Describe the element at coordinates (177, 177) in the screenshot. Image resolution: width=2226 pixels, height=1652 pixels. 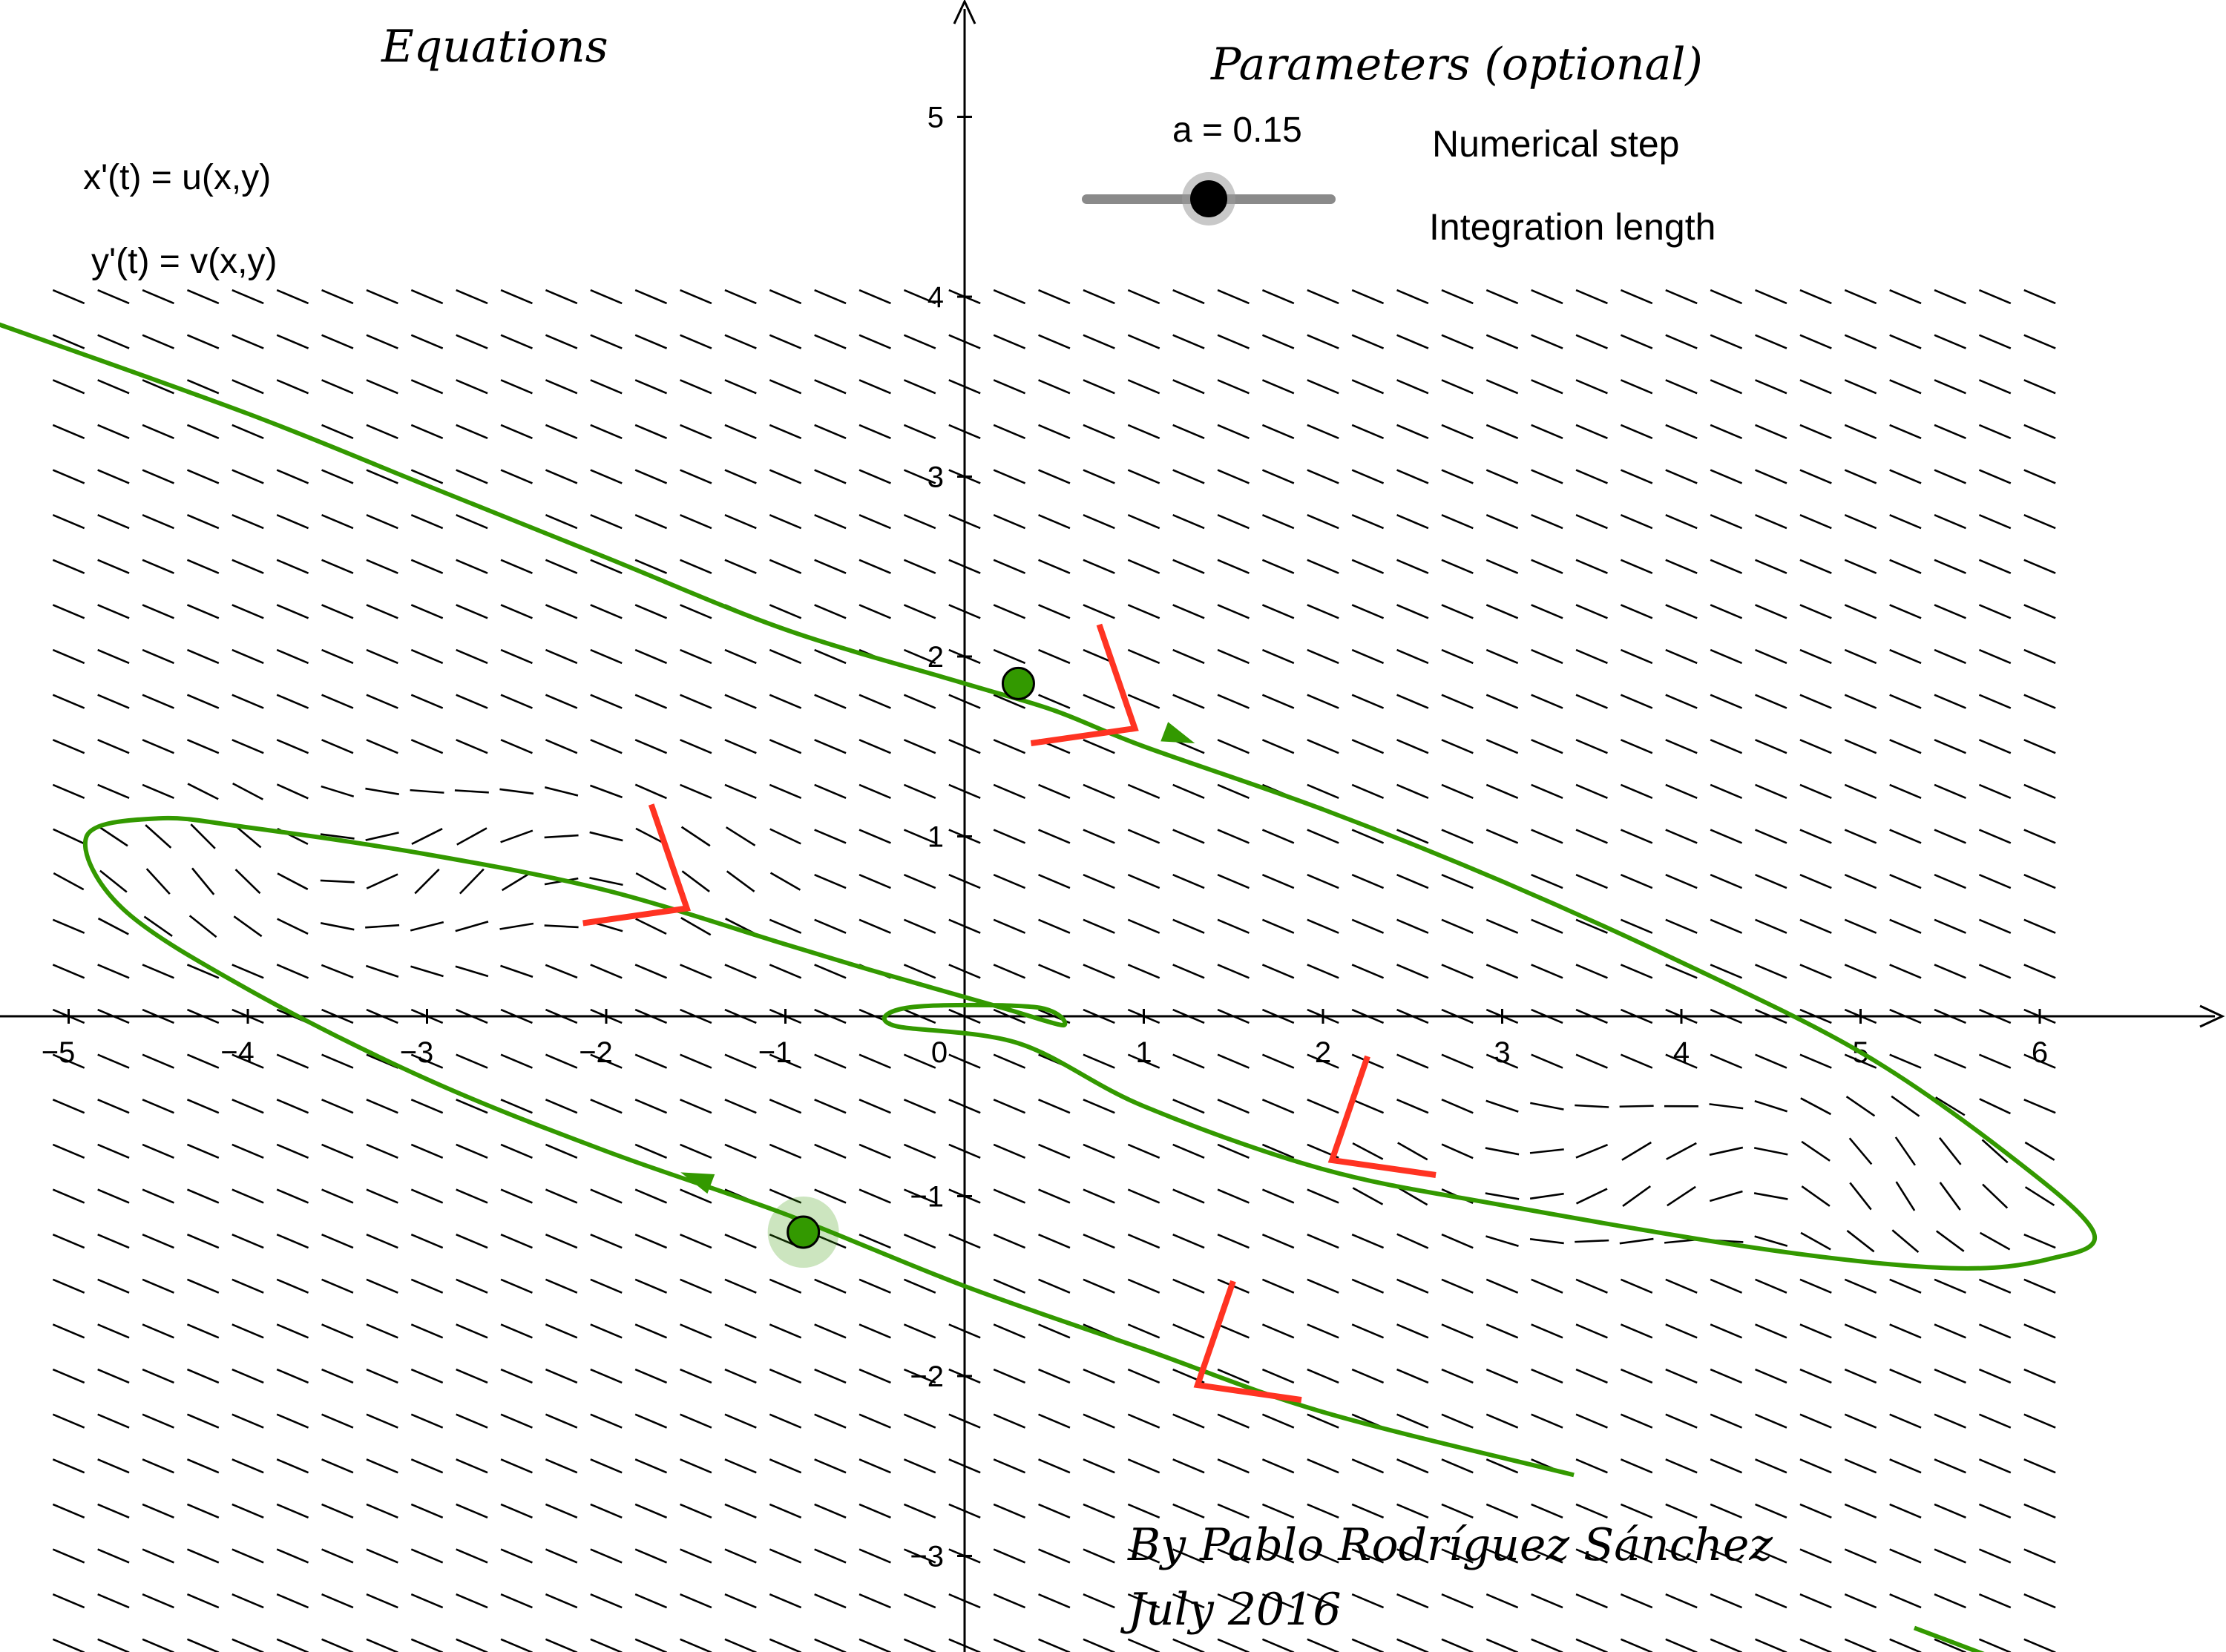
I see `x-equation: x'(t) = u(x,y)` at that location.